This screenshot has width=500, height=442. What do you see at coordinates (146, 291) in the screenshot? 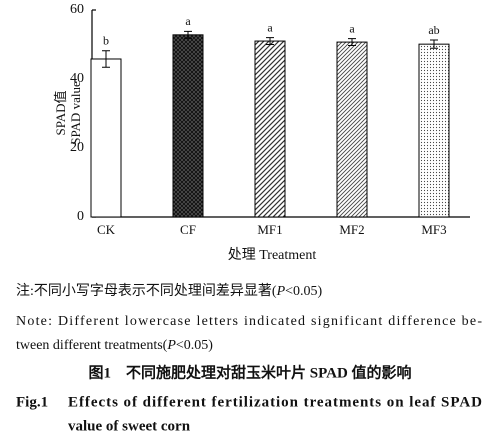
I see `note-text: 注:不同小写字母表示不同处理间差异显著(` at bounding box center [146, 291].